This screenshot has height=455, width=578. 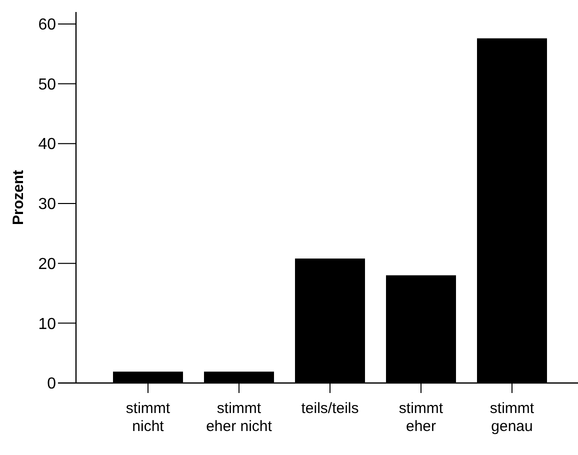 I want to click on y-tick-label: 50, so click(x=47, y=85).